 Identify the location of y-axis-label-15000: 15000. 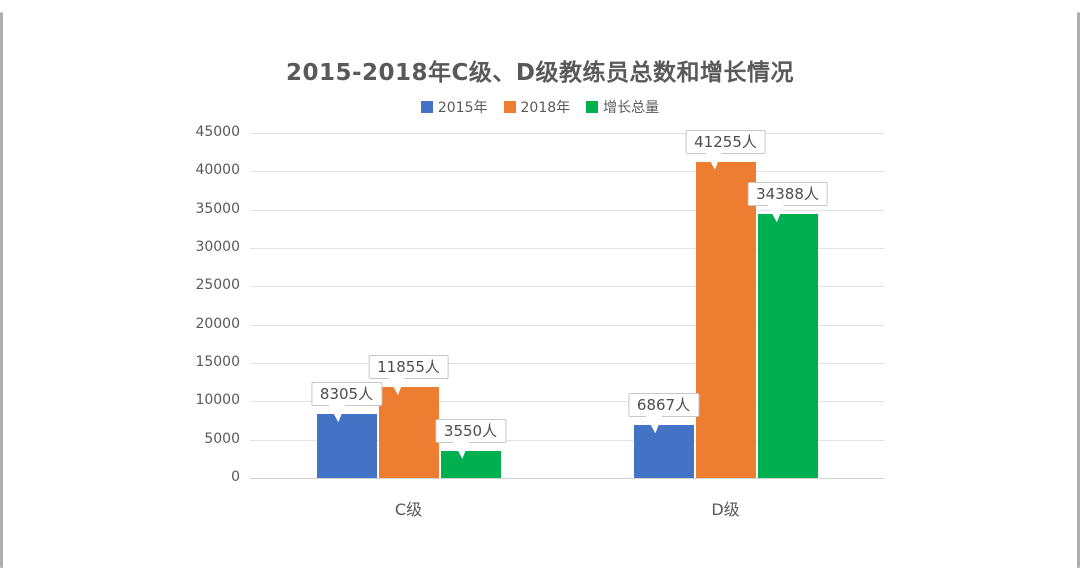
(217, 362).